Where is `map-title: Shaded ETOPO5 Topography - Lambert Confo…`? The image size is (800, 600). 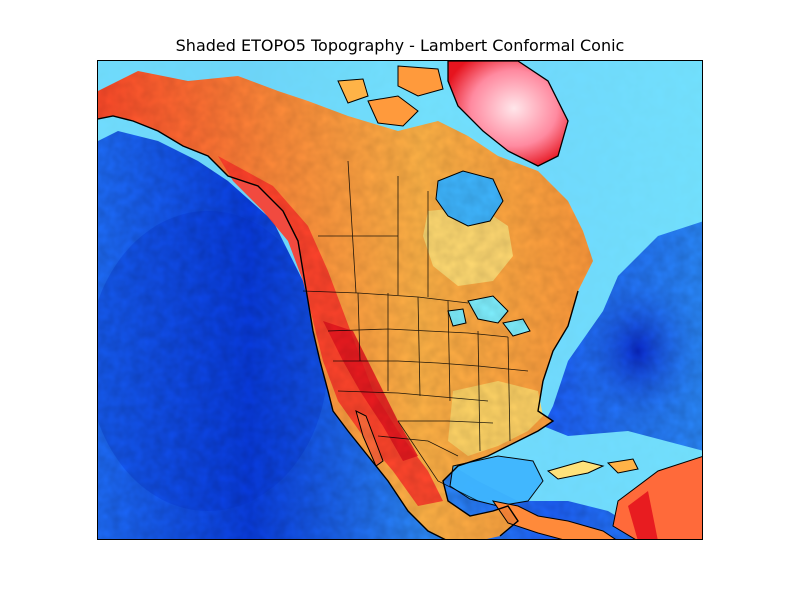
map-title: Shaded ETOPO5 Topography - Lambert Confo… is located at coordinates (400, 45).